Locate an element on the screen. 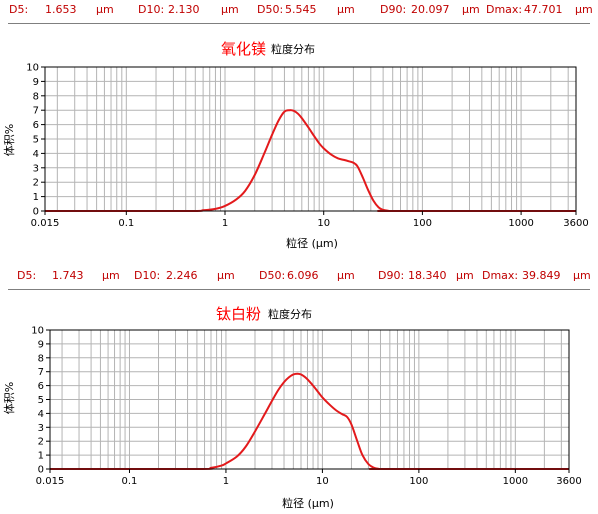 The width and height of the screenshot is (598, 514). dmax-value: 47.701 is located at coordinates (543, 9).